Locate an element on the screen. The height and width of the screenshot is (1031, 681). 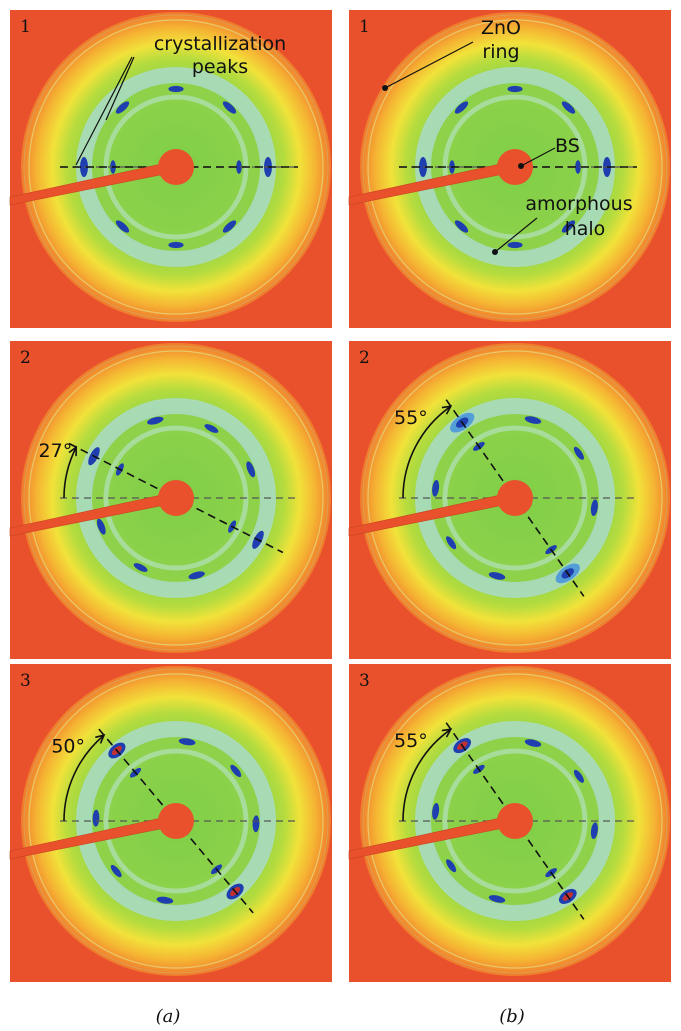
annotation-zno: ZnO is located at coordinates (501, 28).